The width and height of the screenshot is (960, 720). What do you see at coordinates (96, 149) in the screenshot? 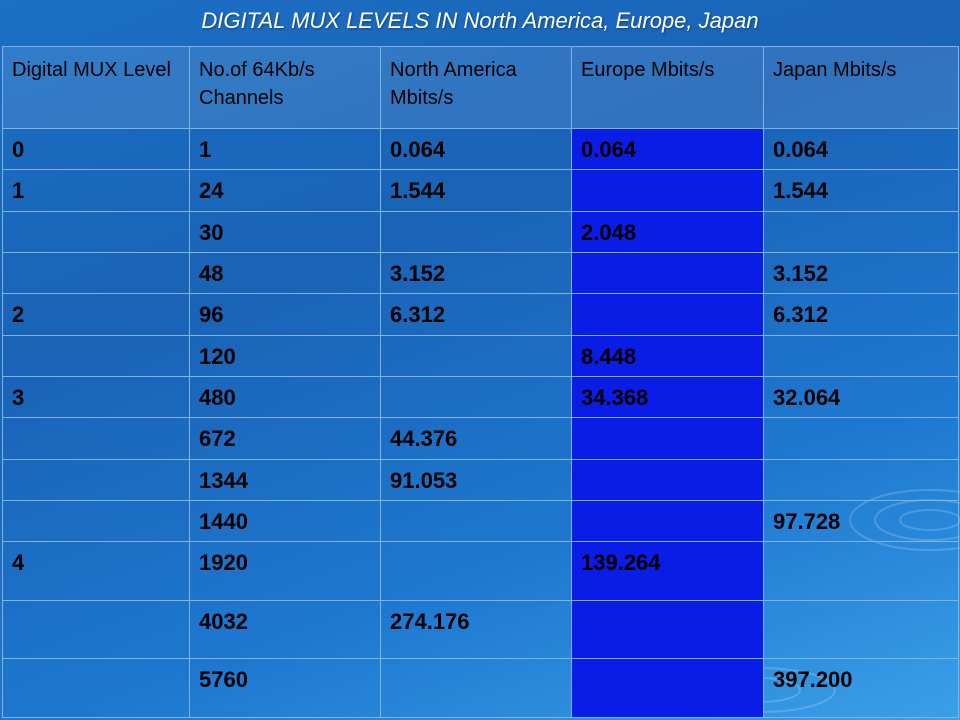
I see `cell-mux-level: 0` at bounding box center [96, 149].